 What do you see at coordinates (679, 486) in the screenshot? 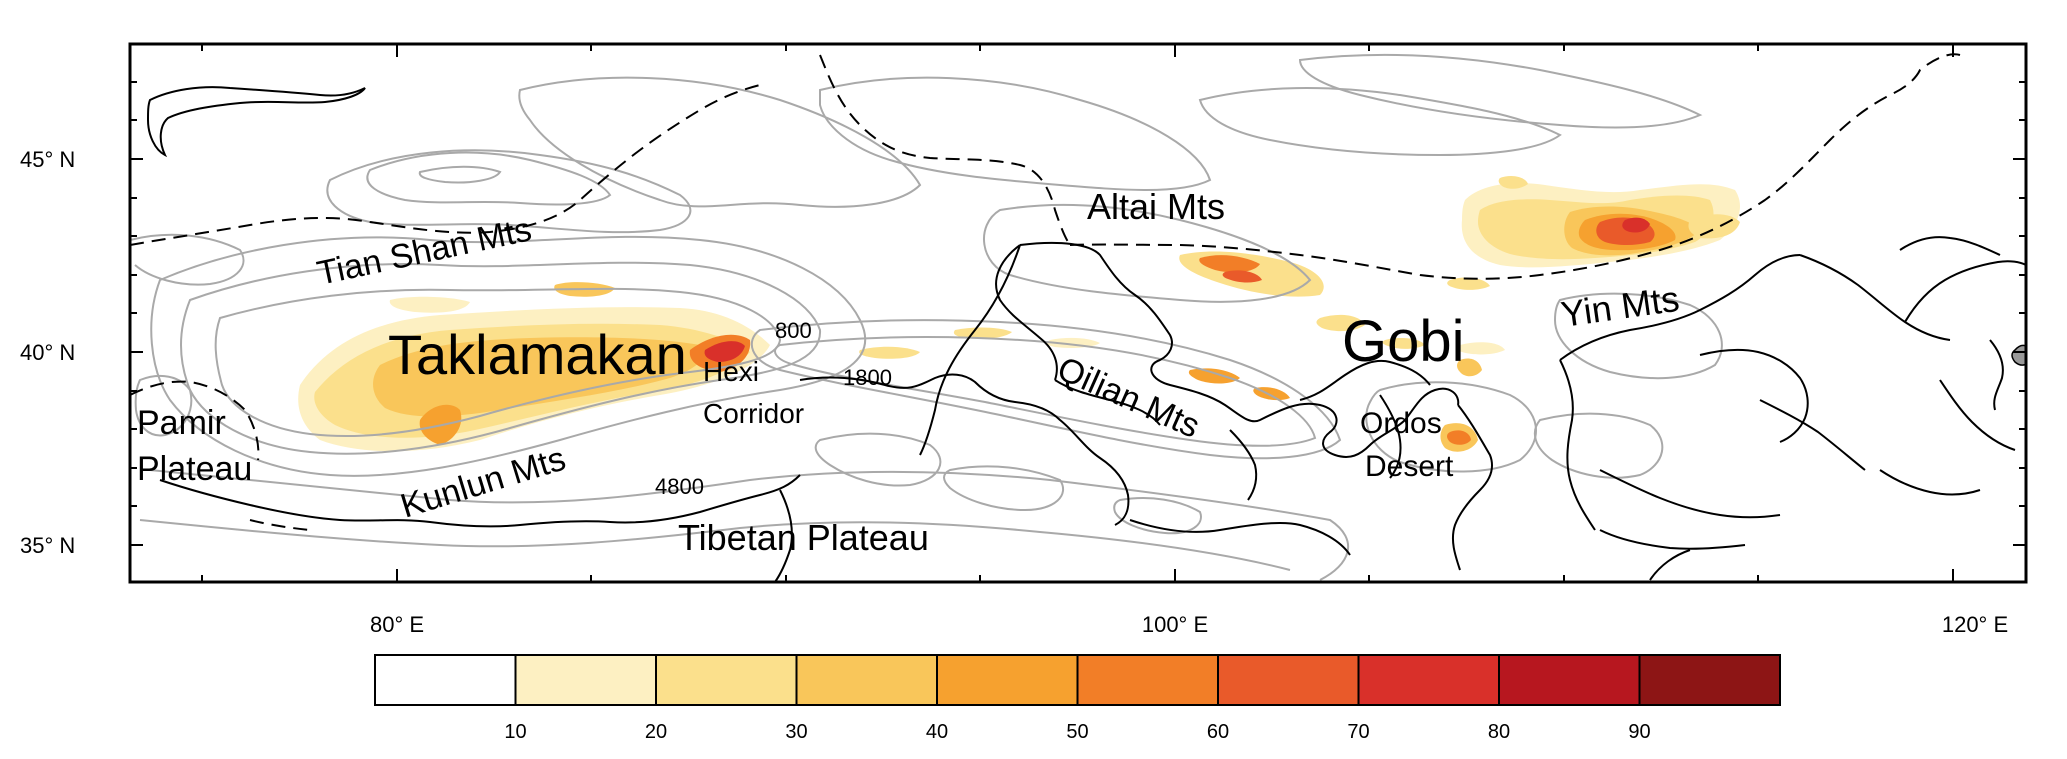
I see `contour-label-4800: 4800` at bounding box center [679, 486].